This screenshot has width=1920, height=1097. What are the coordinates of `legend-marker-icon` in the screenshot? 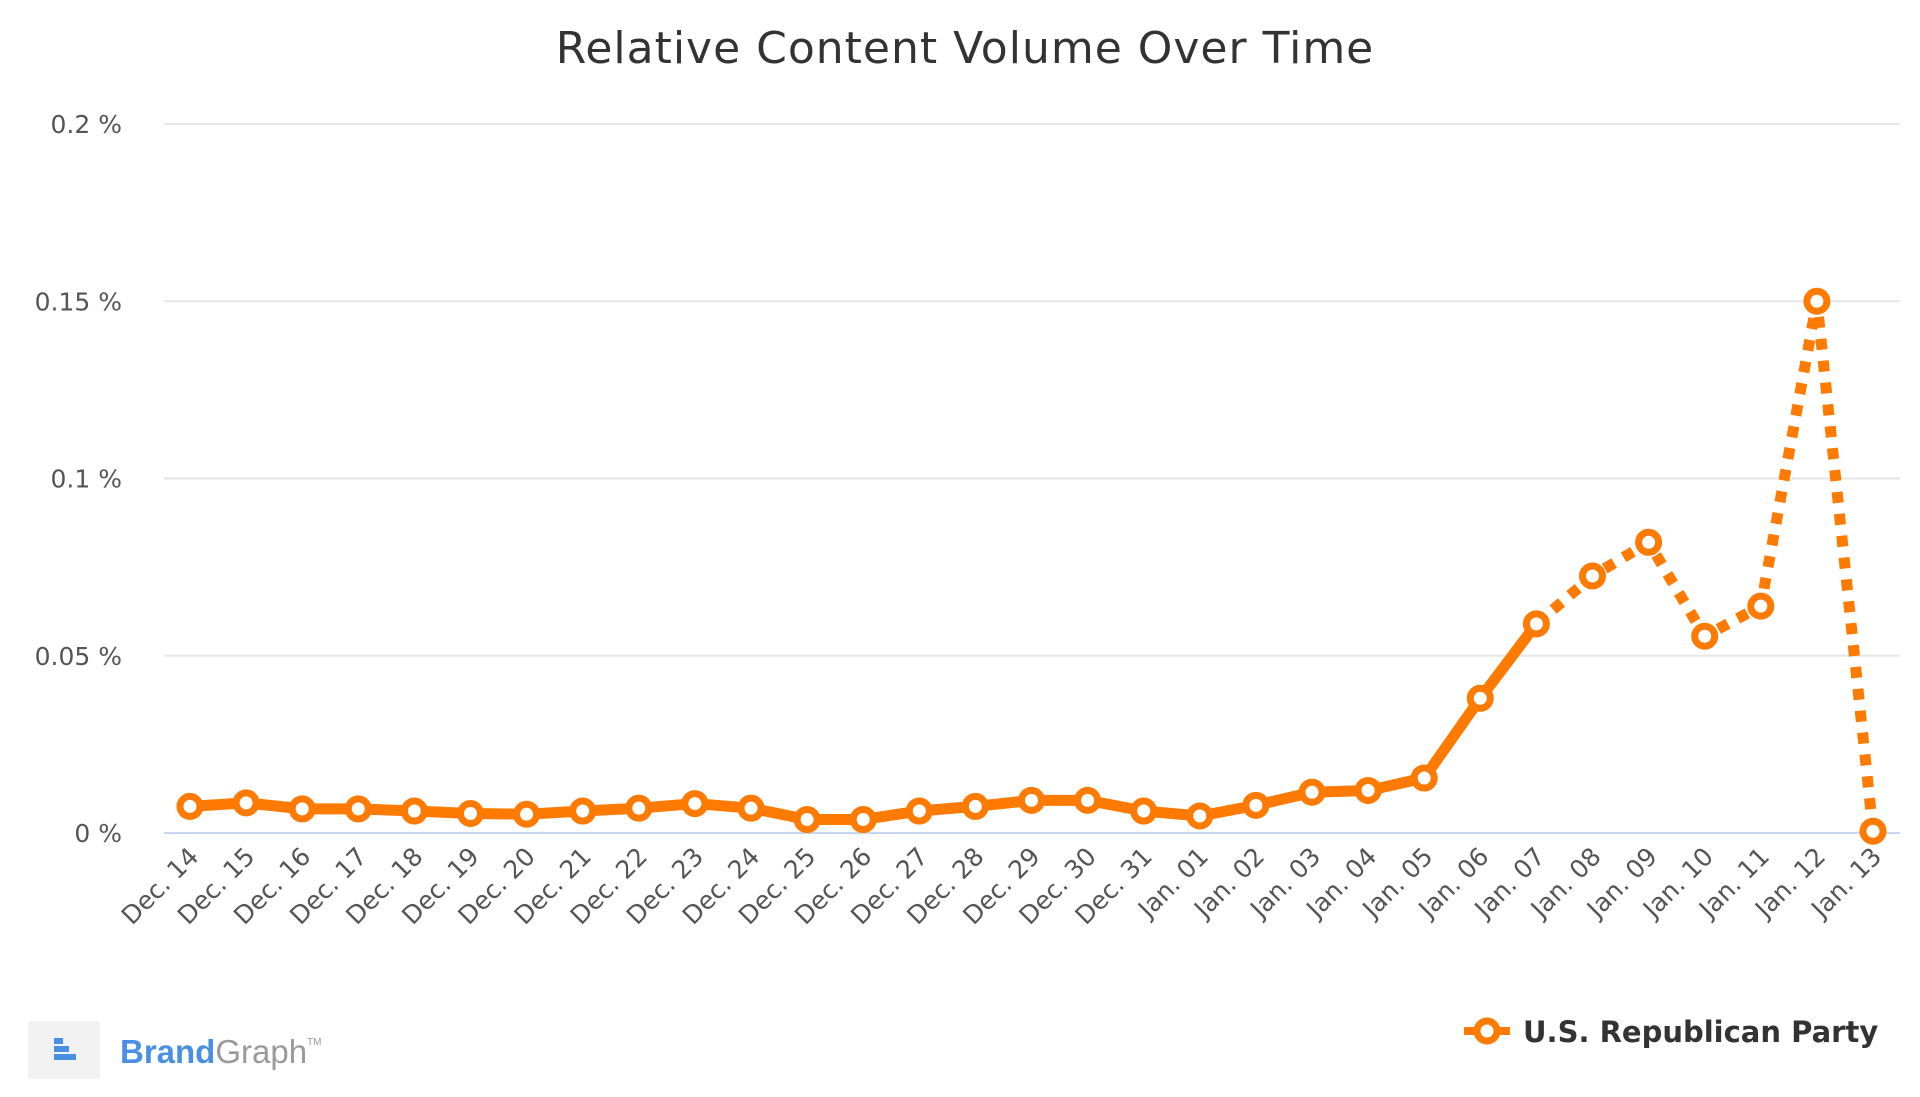 It's located at (1487, 1031).